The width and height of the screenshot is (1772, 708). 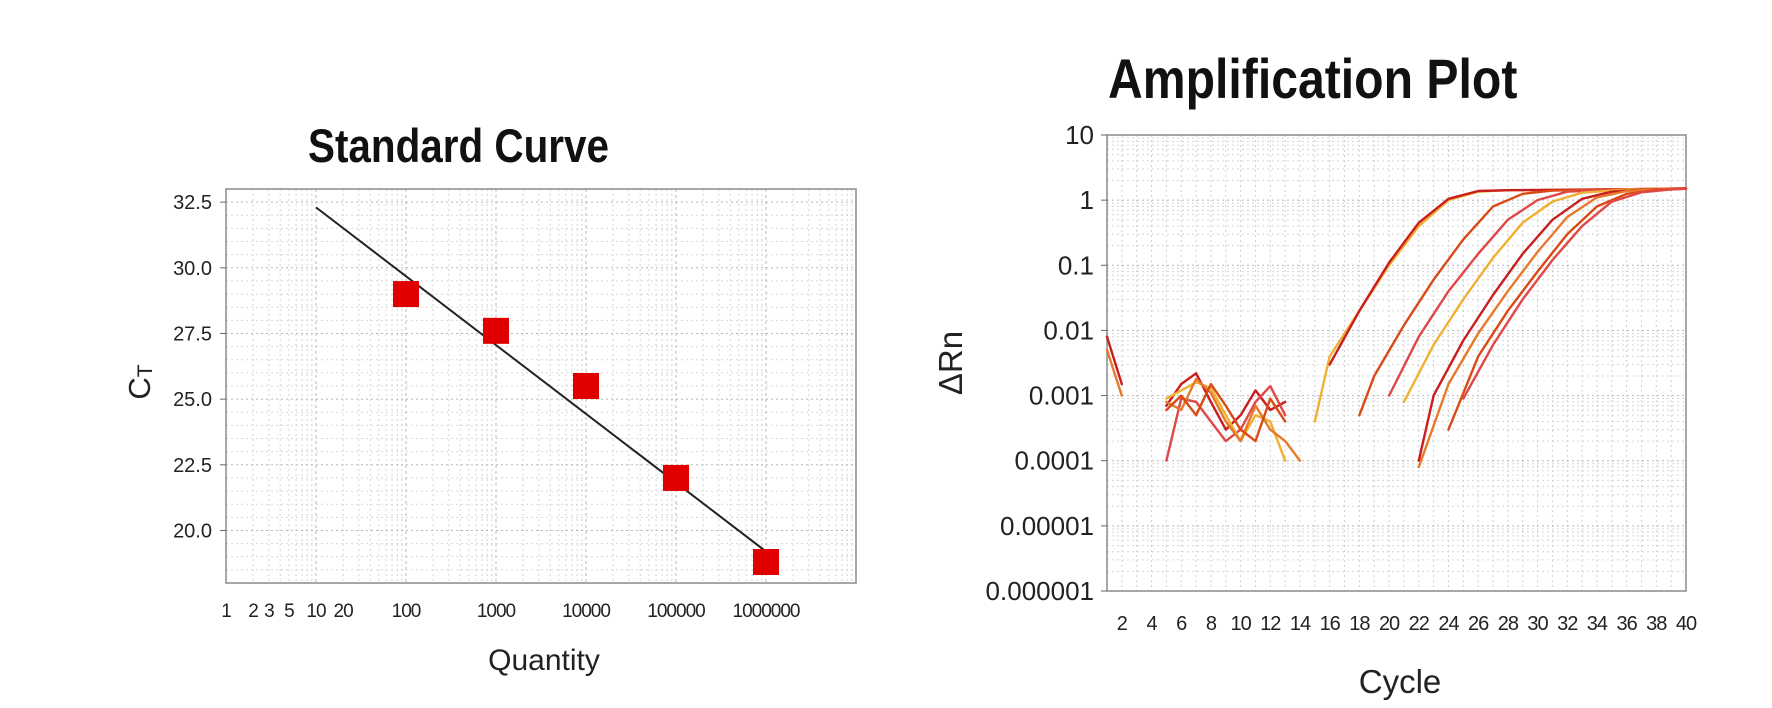 I want to click on standard-curve-marks, so click(x=547, y=390).